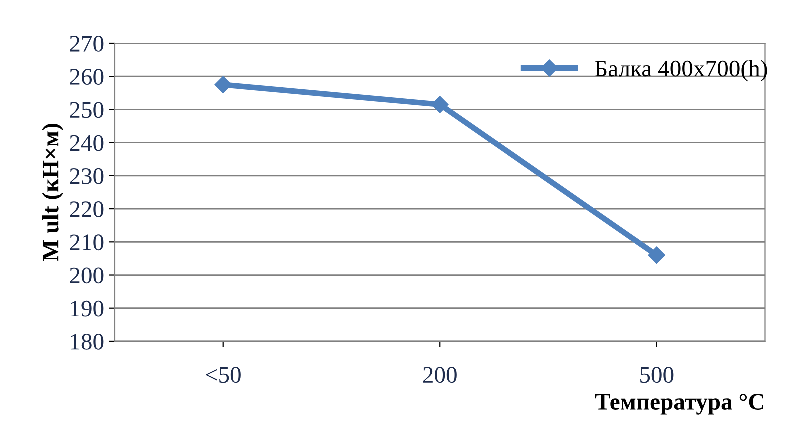  What do you see at coordinates (657, 375) in the screenshot?
I see `x-tick-label: 500` at bounding box center [657, 375].